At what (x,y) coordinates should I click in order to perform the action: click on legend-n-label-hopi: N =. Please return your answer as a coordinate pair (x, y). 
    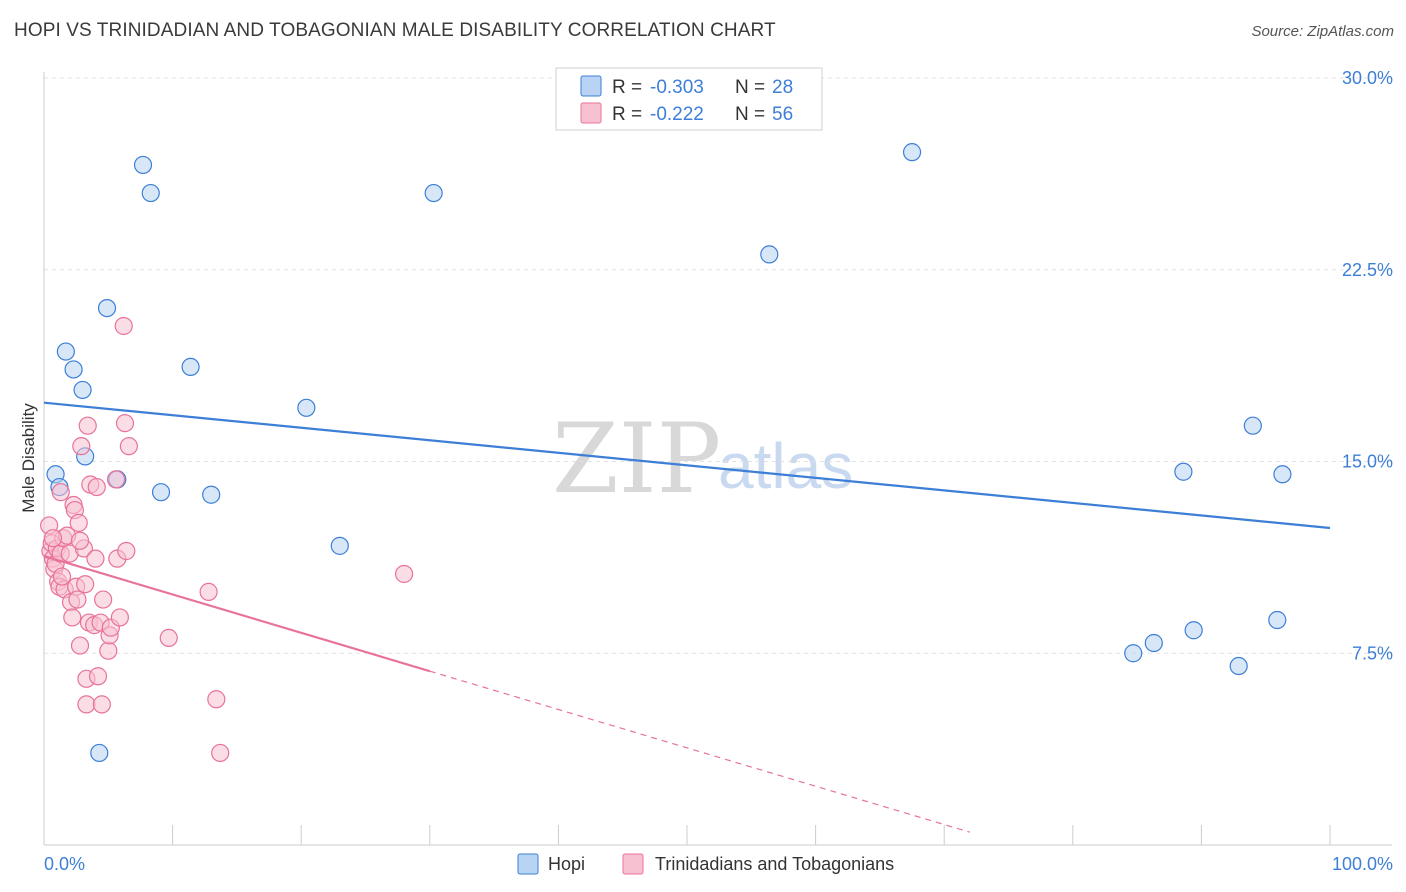
    Looking at the image, I should click on (750, 87).